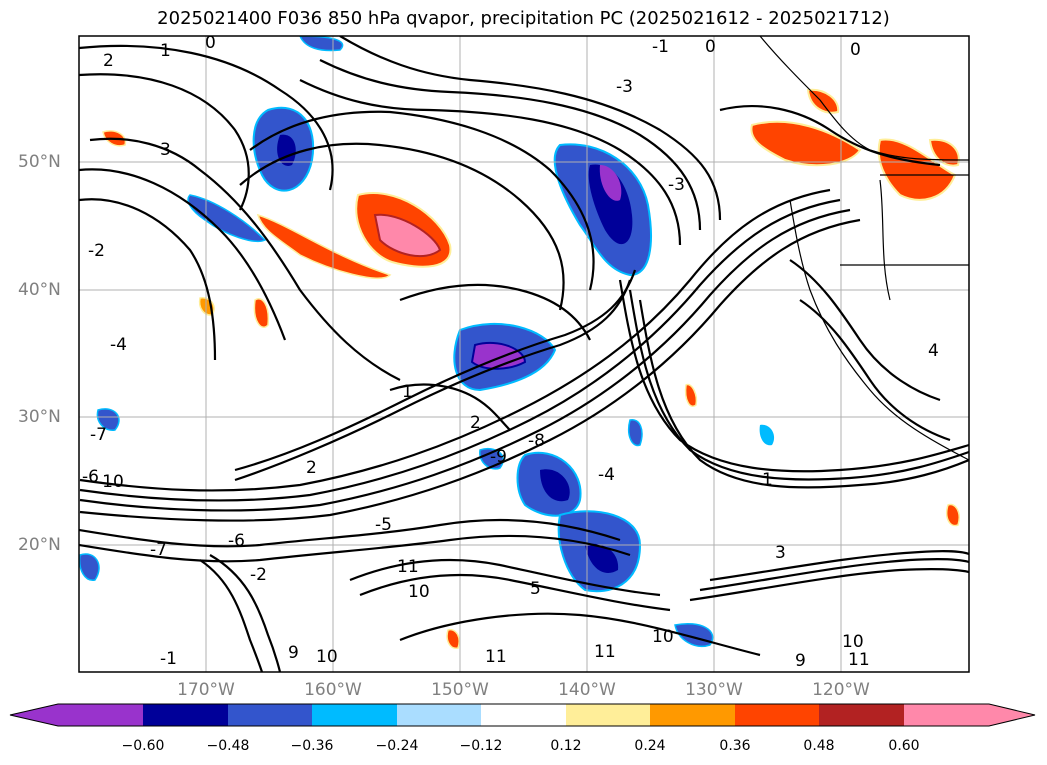  What do you see at coordinates (312, 746) in the screenshot?
I see `colorbar-tick-label: −0.36` at bounding box center [312, 746].